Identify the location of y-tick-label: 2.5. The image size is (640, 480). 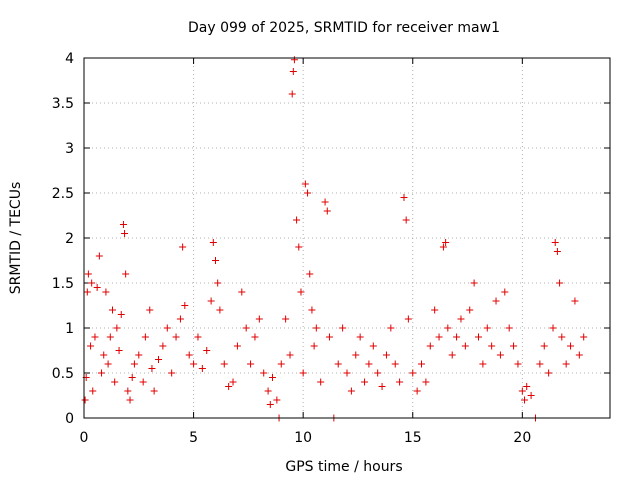
(63, 194).